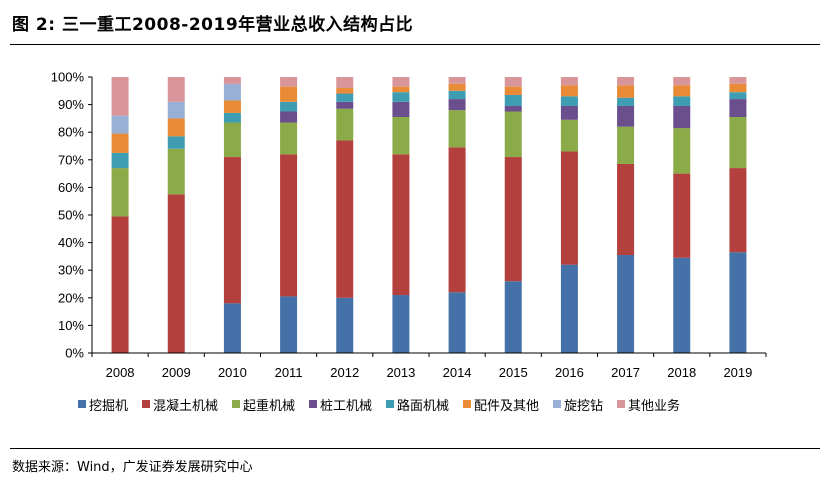  What do you see at coordinates (457, 372) in the screenshot?
I see `x-tick-label-2014: 2014` at bounding box center [457, 372].